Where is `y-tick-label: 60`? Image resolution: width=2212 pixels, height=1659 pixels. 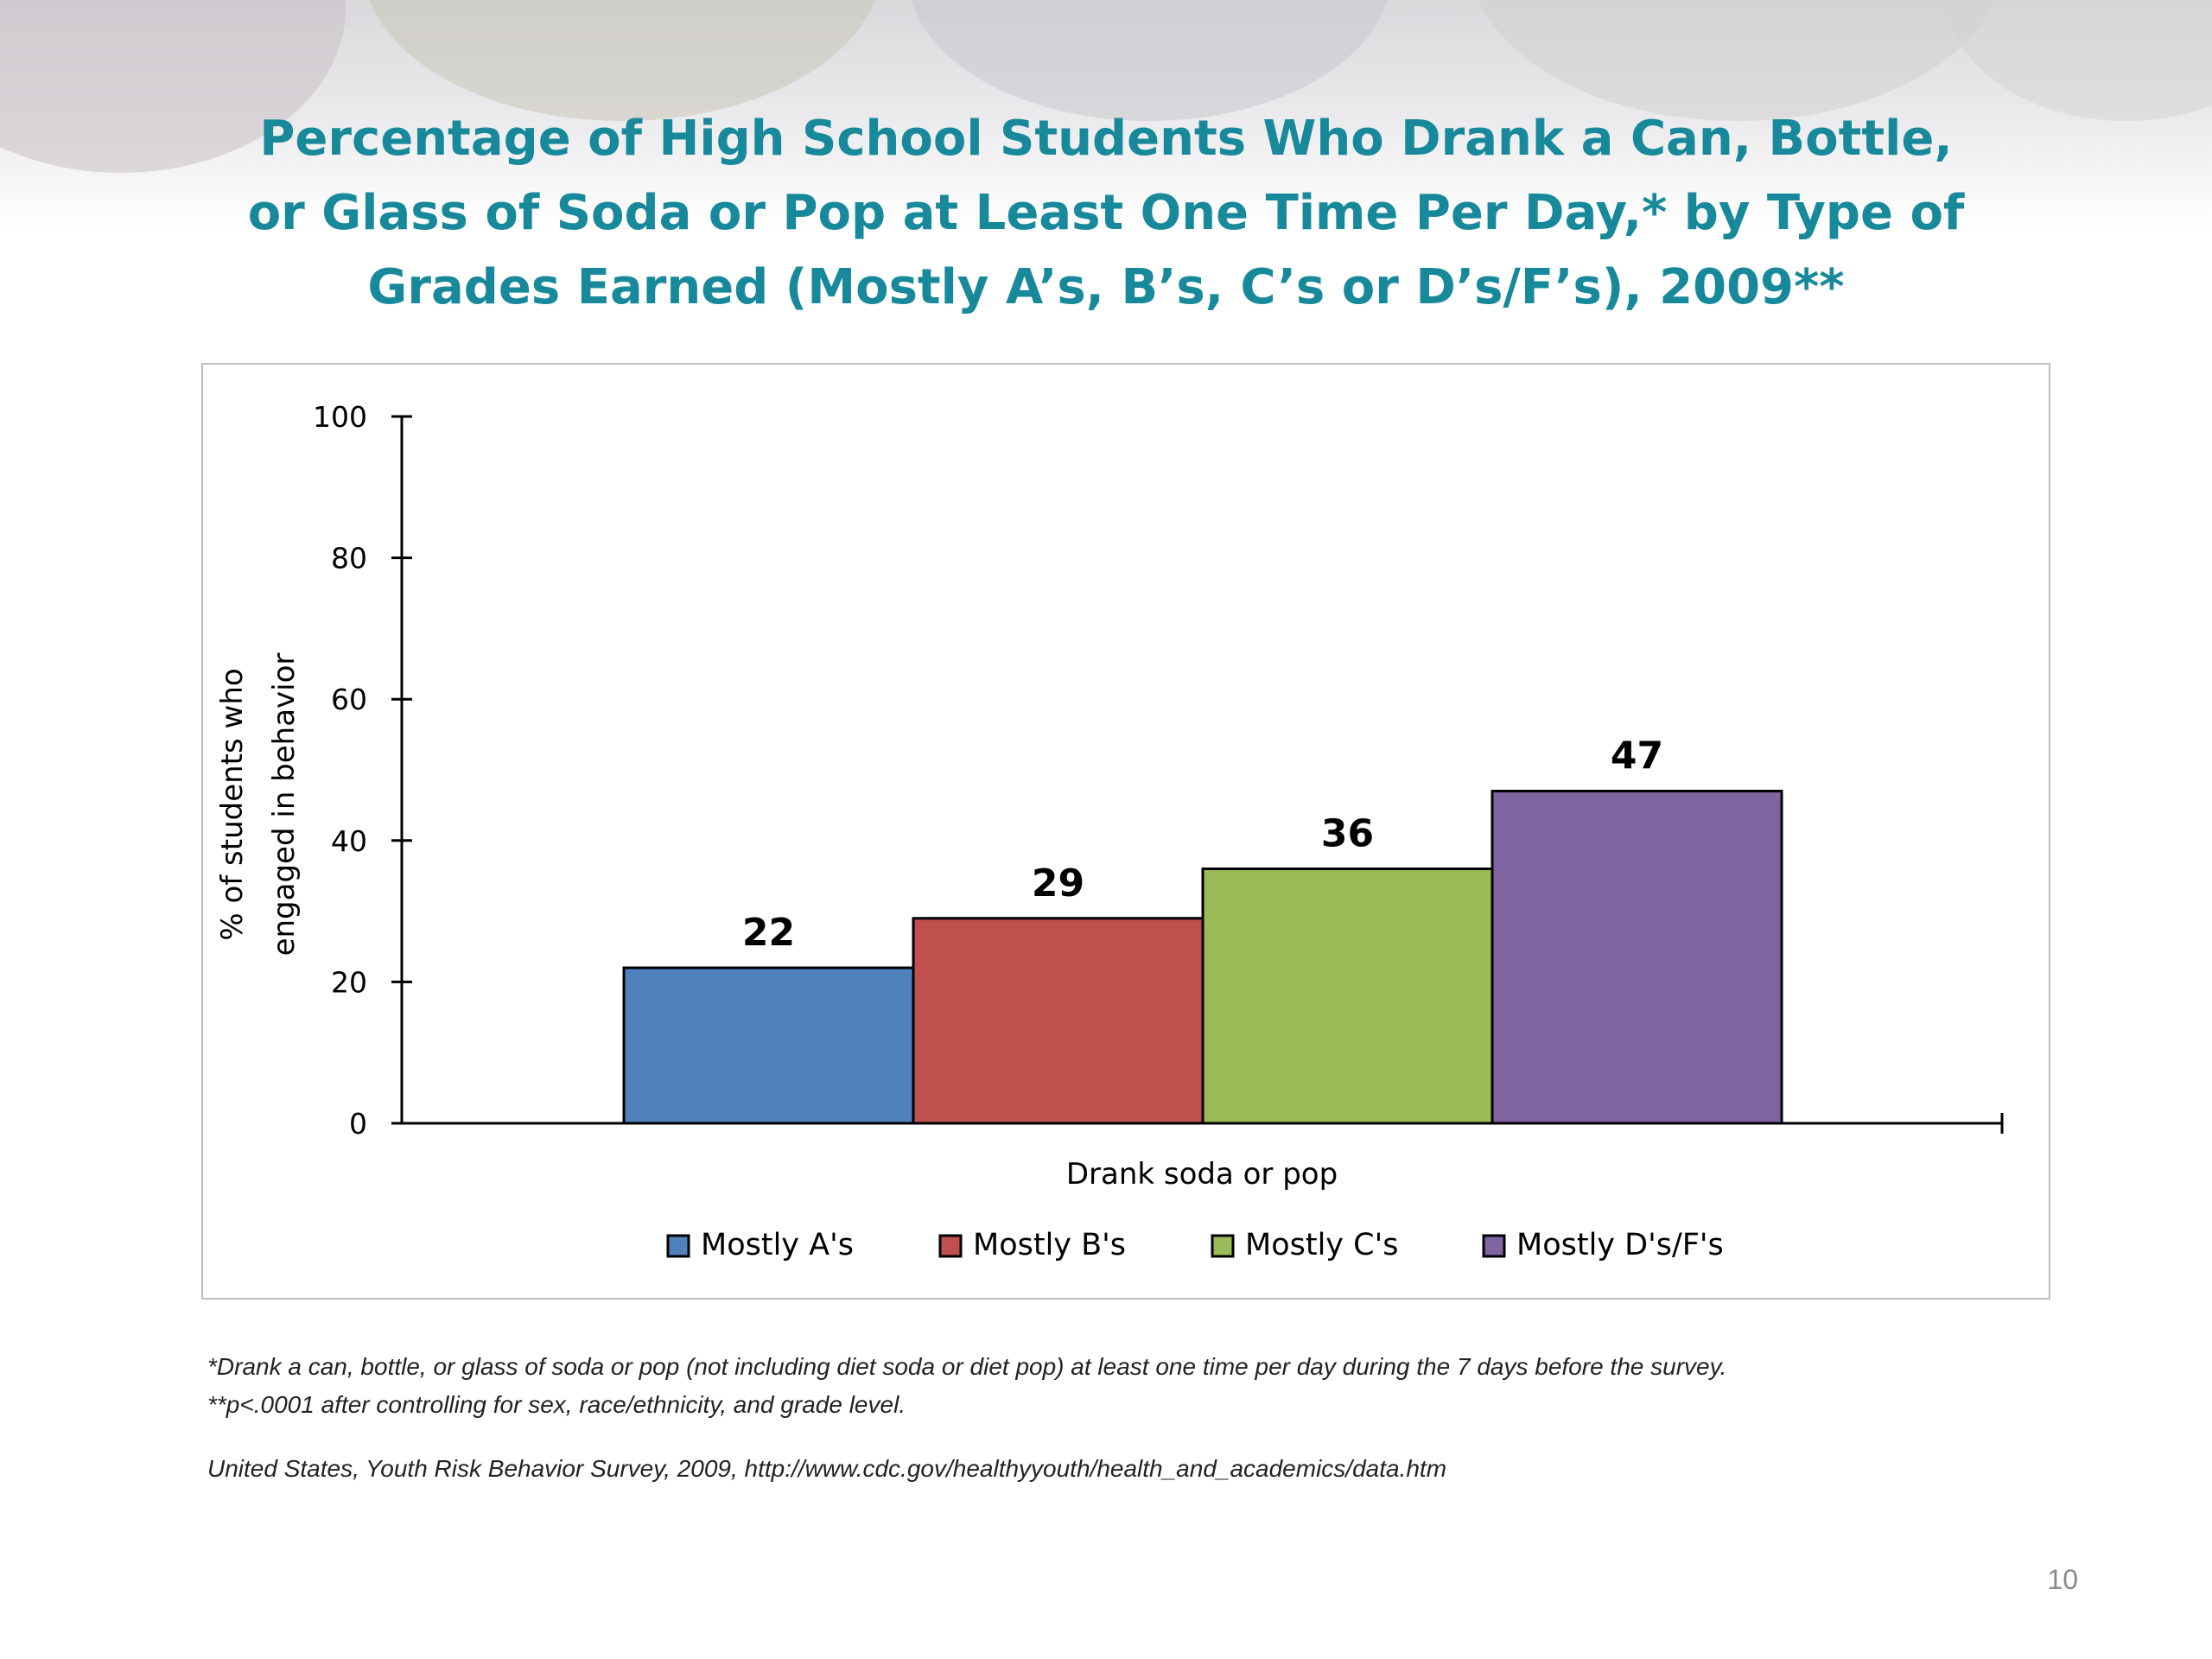
y-tick-label: 60 is located at coordinates (349, 699).